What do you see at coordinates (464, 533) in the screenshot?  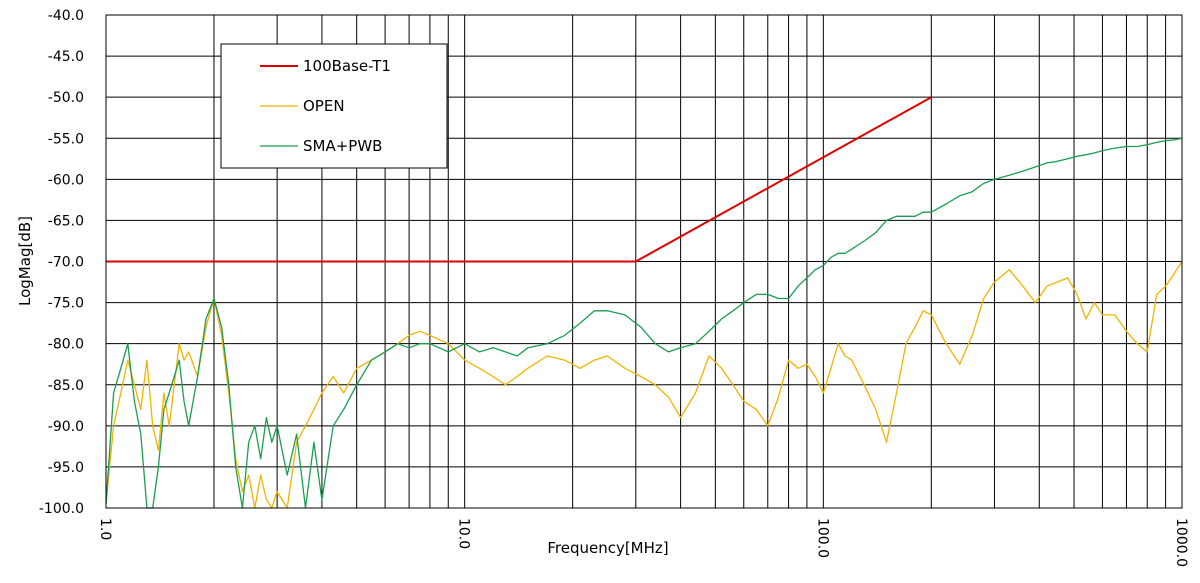 I see `x-tick-label: 10.0` at bounding box center [464, 533].